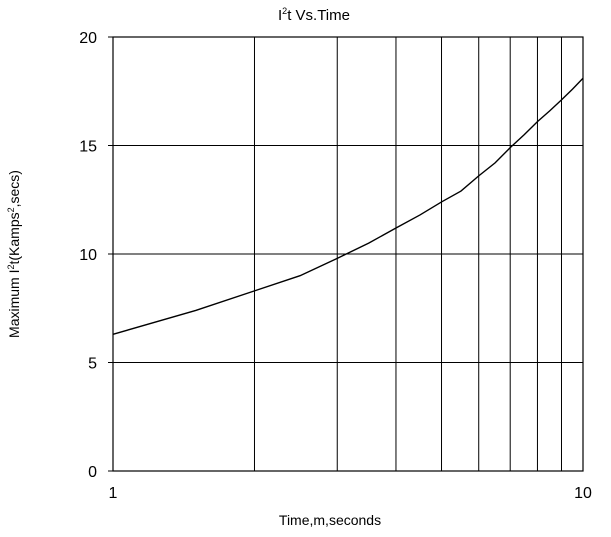 This screenshot has height=537, width=611. What do you see at coordinates (14, 238) in the screenshot?
I see `y-axis-label-mid: t(Kamps` at bounding box center [14, 238].